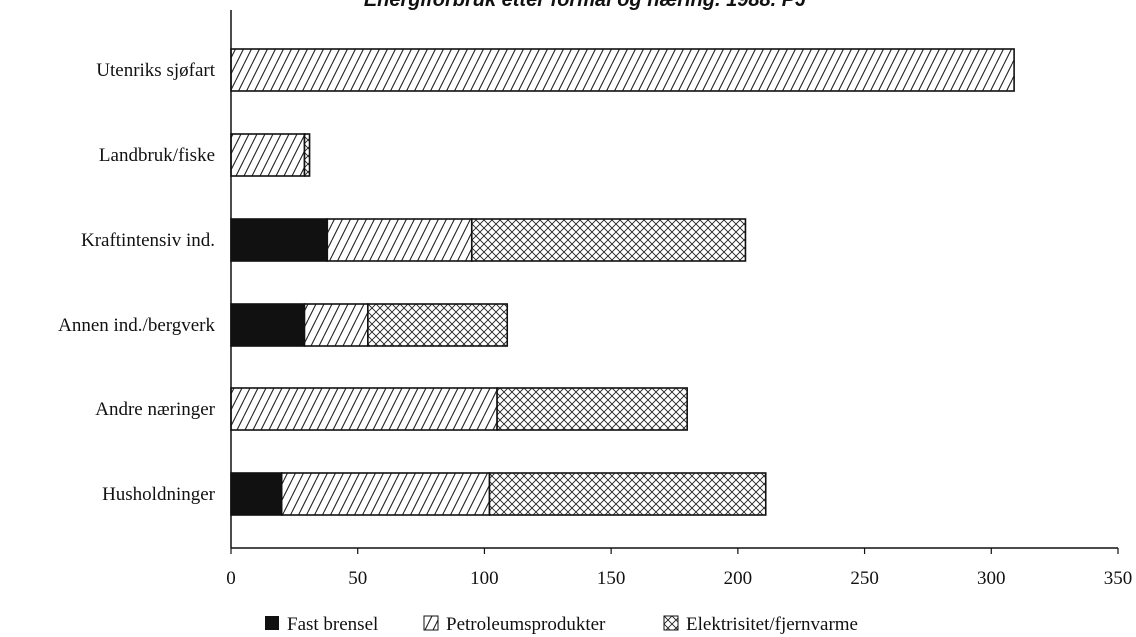 The height and width of the screenshot is (637, 1136). I want to click on category-label-landbruk-fiske: Landbruk/fiske, so click(157, 155).